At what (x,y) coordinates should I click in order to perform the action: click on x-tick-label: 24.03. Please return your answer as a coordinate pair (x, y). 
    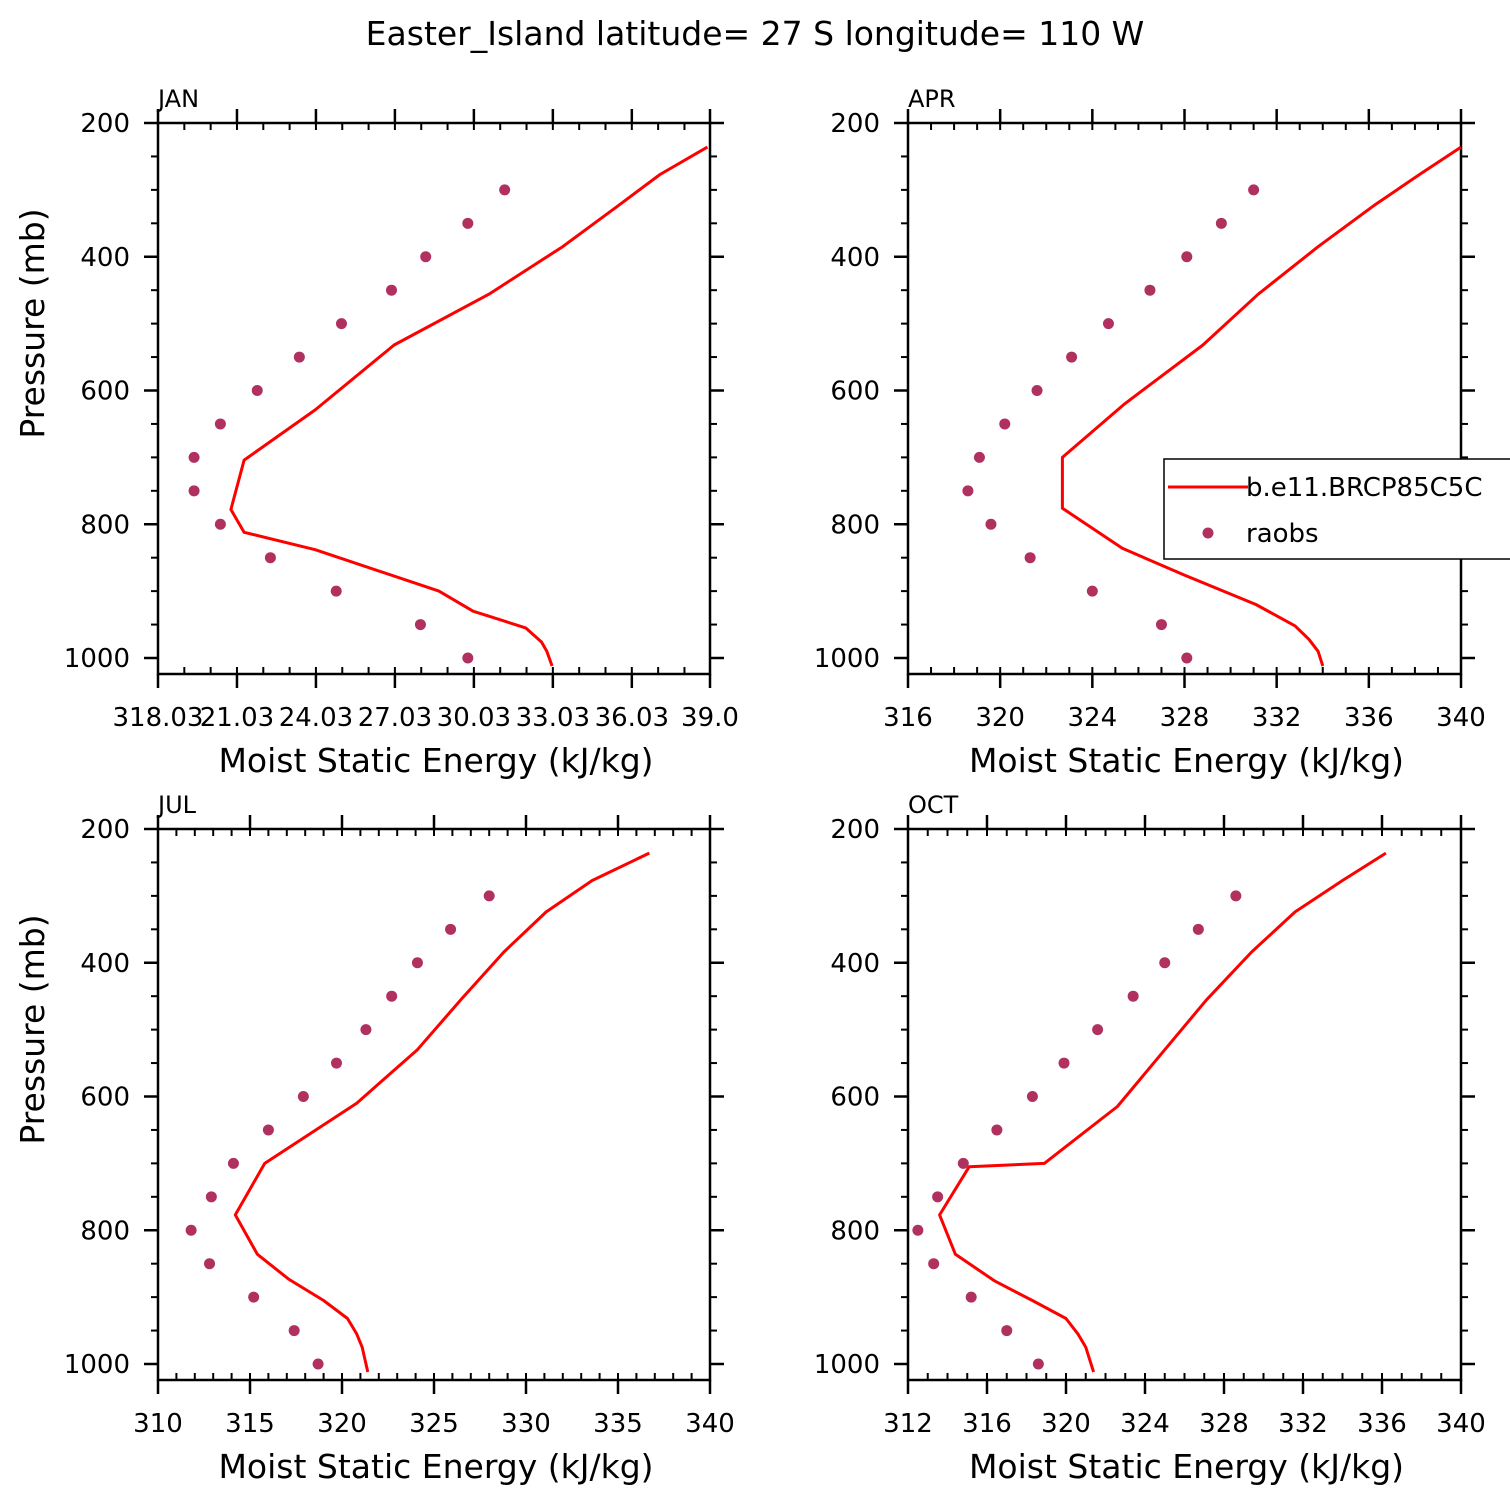
    Looking at the image, I should click on (316, 718).